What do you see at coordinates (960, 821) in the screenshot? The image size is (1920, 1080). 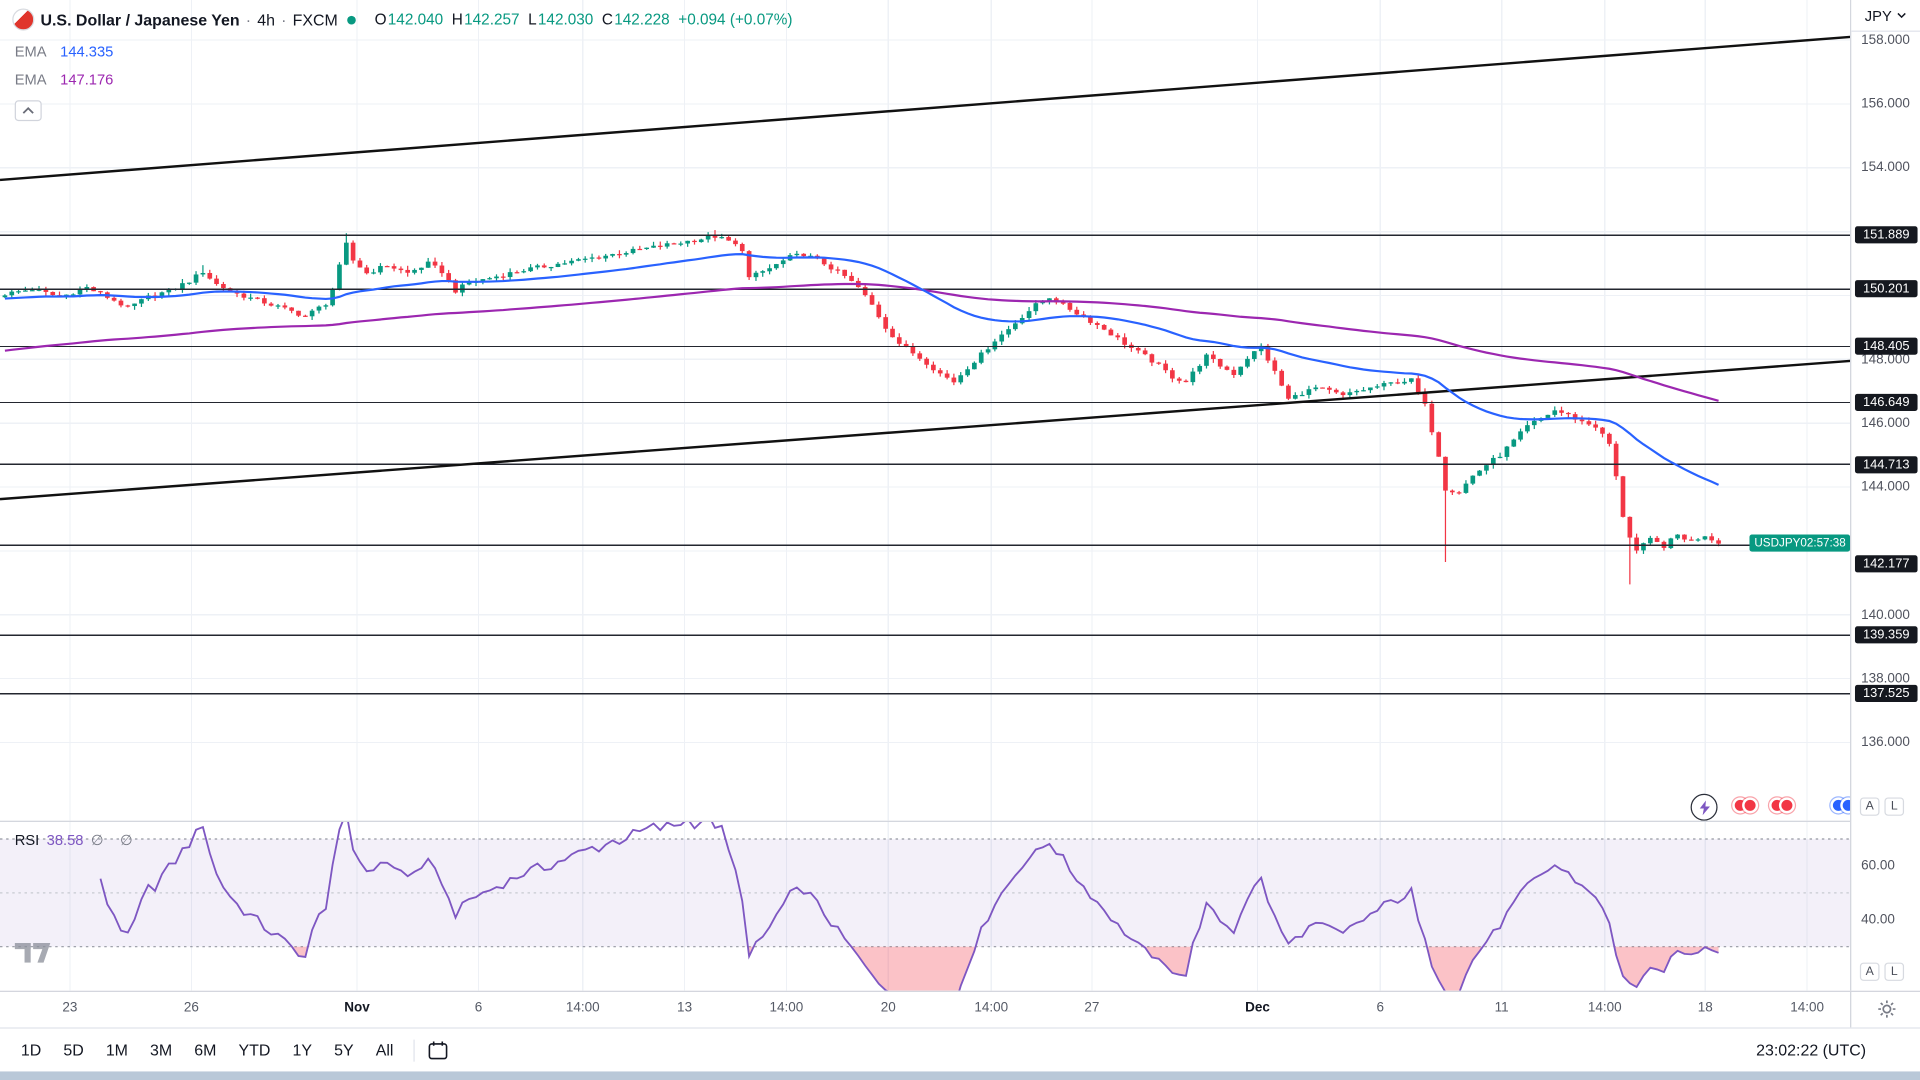 I see `pane-separator` at bounding box center [960, 821].